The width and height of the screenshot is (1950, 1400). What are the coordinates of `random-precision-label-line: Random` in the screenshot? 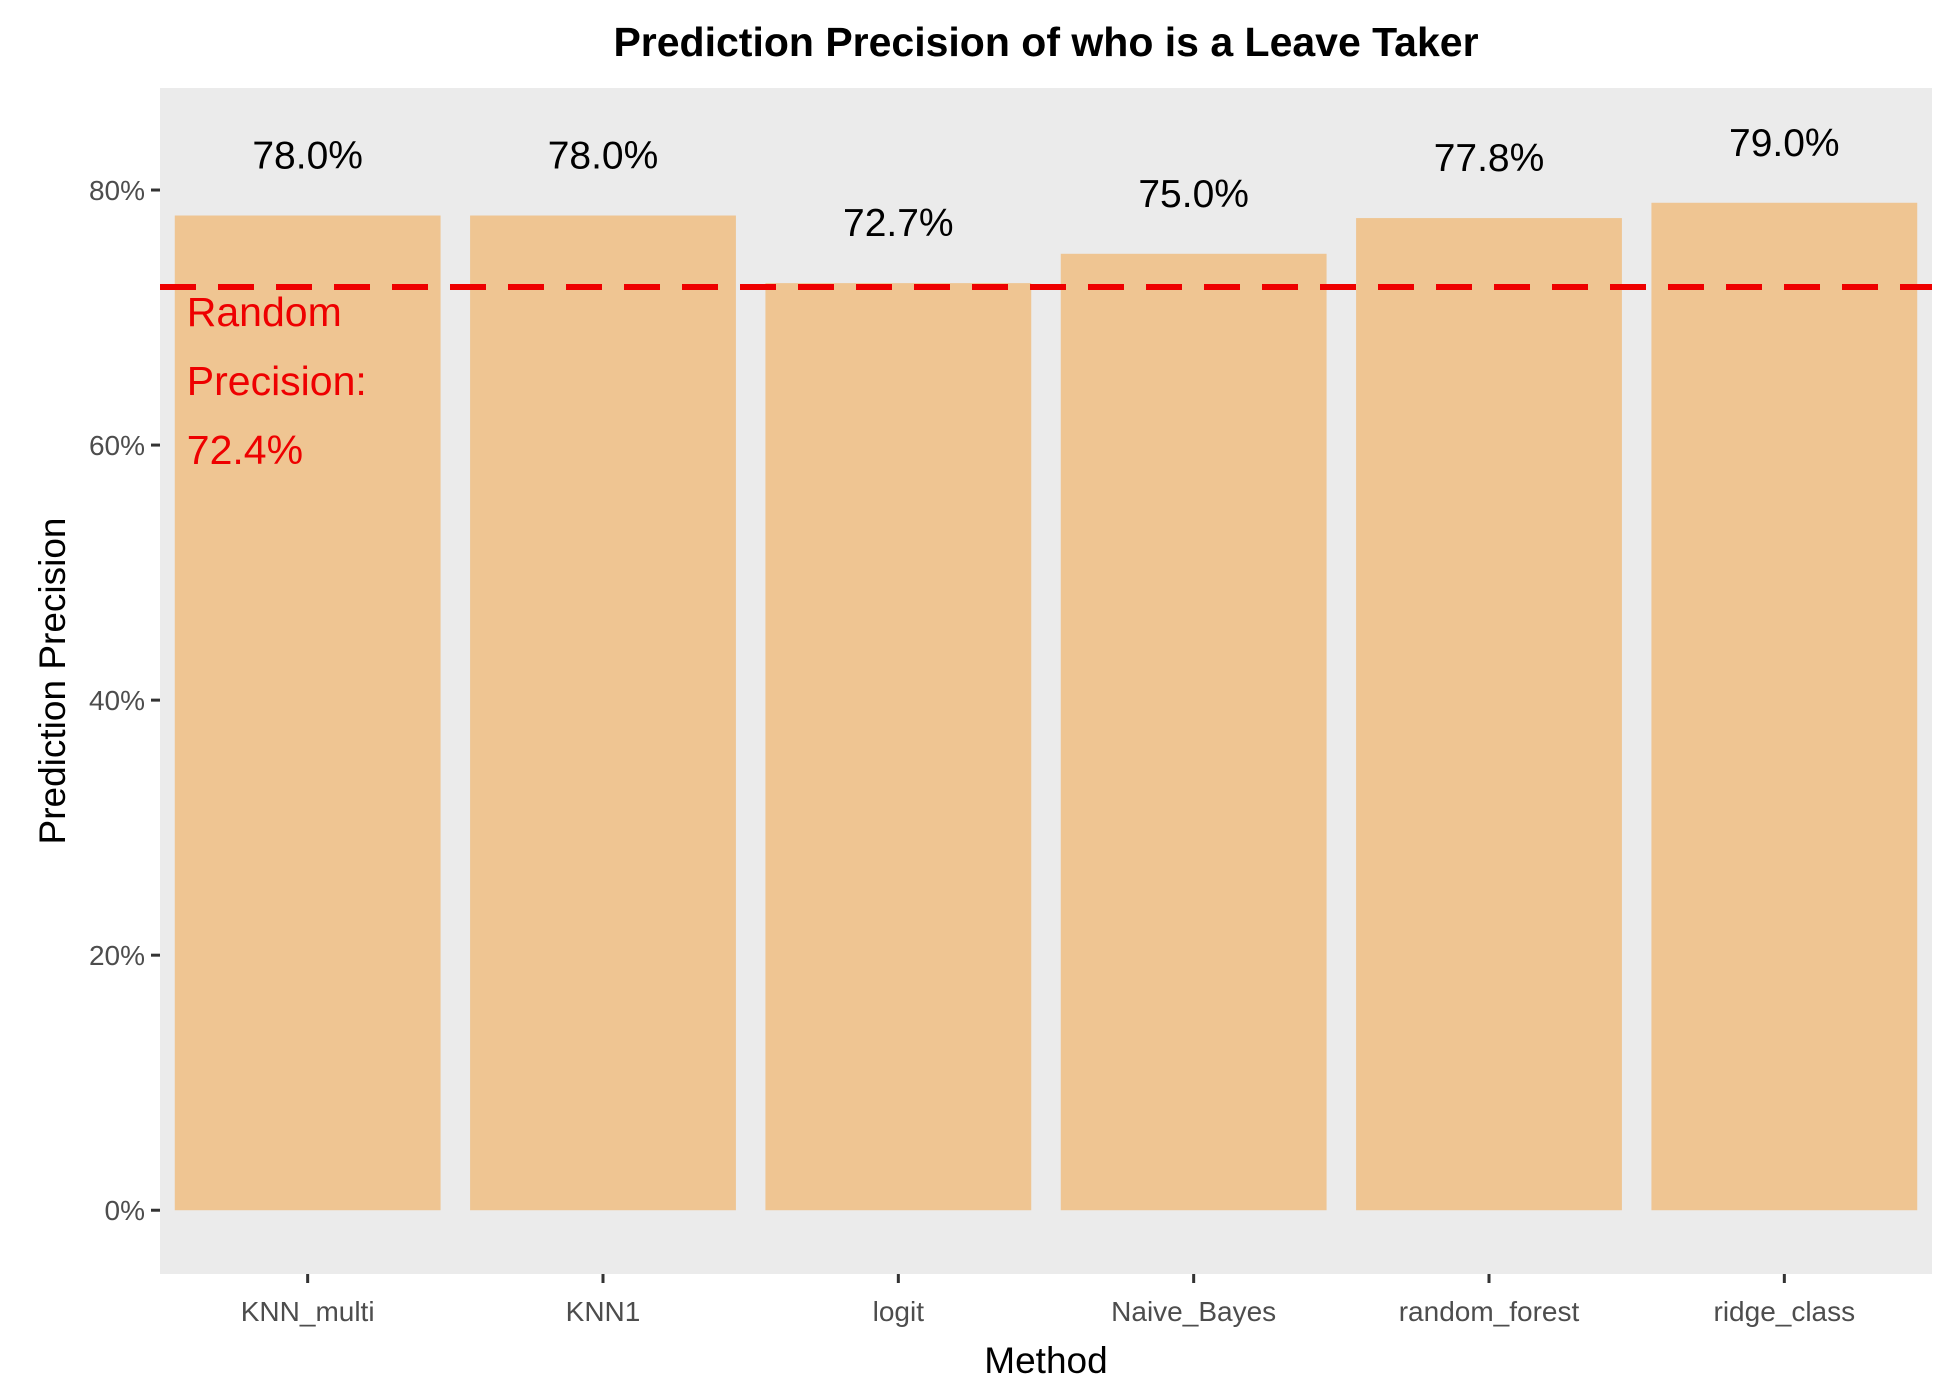 It's located at (264, 312).